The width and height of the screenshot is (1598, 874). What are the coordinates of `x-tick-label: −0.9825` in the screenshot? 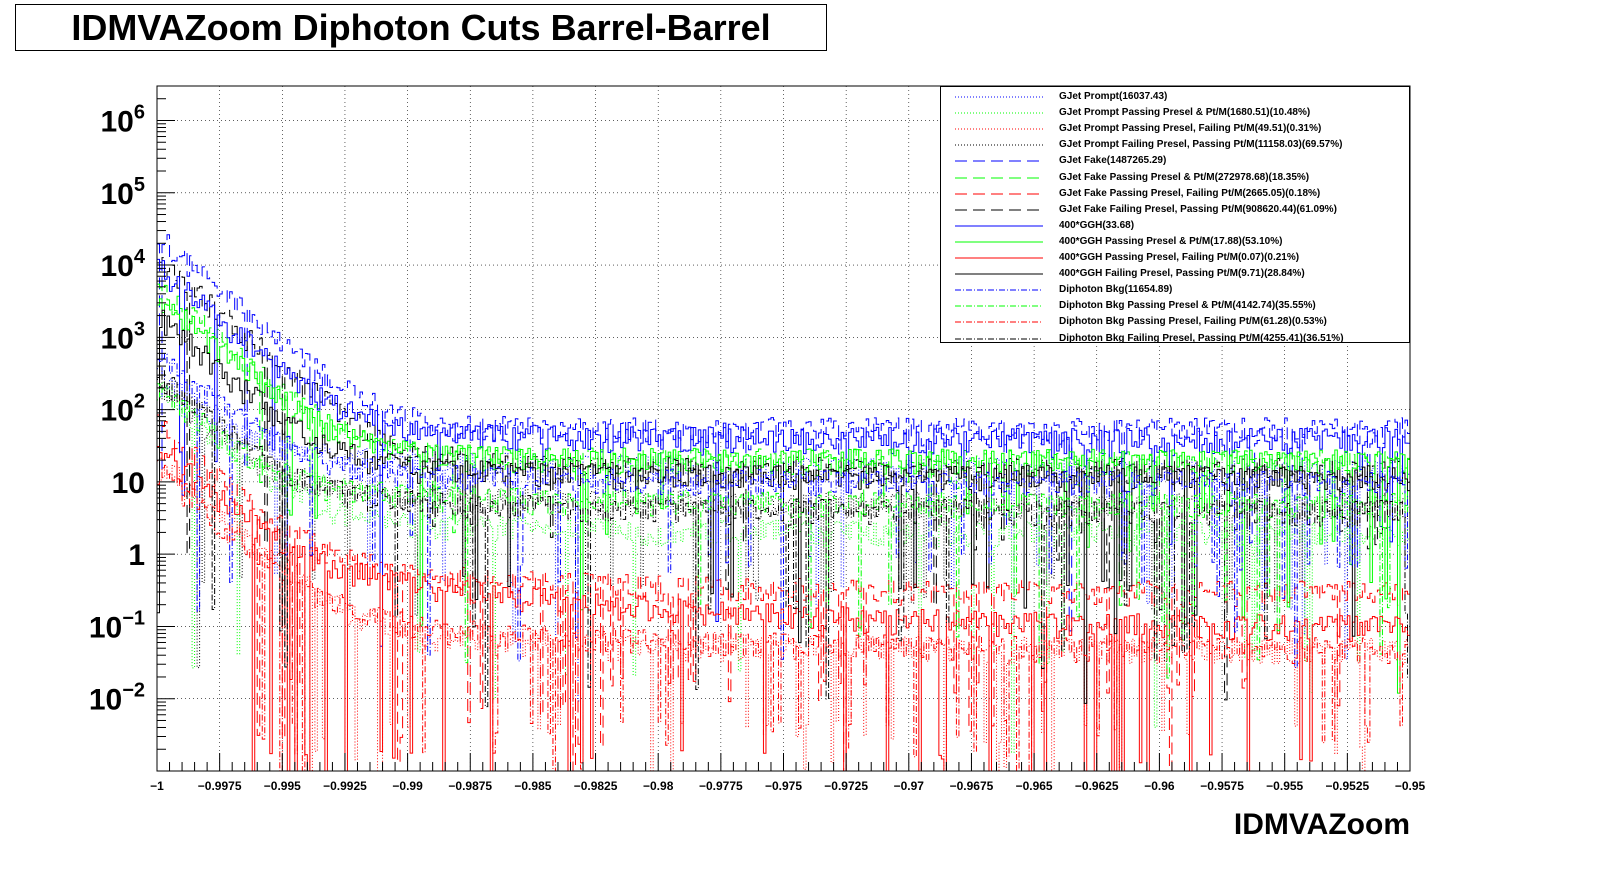 It's located at (596, 786).